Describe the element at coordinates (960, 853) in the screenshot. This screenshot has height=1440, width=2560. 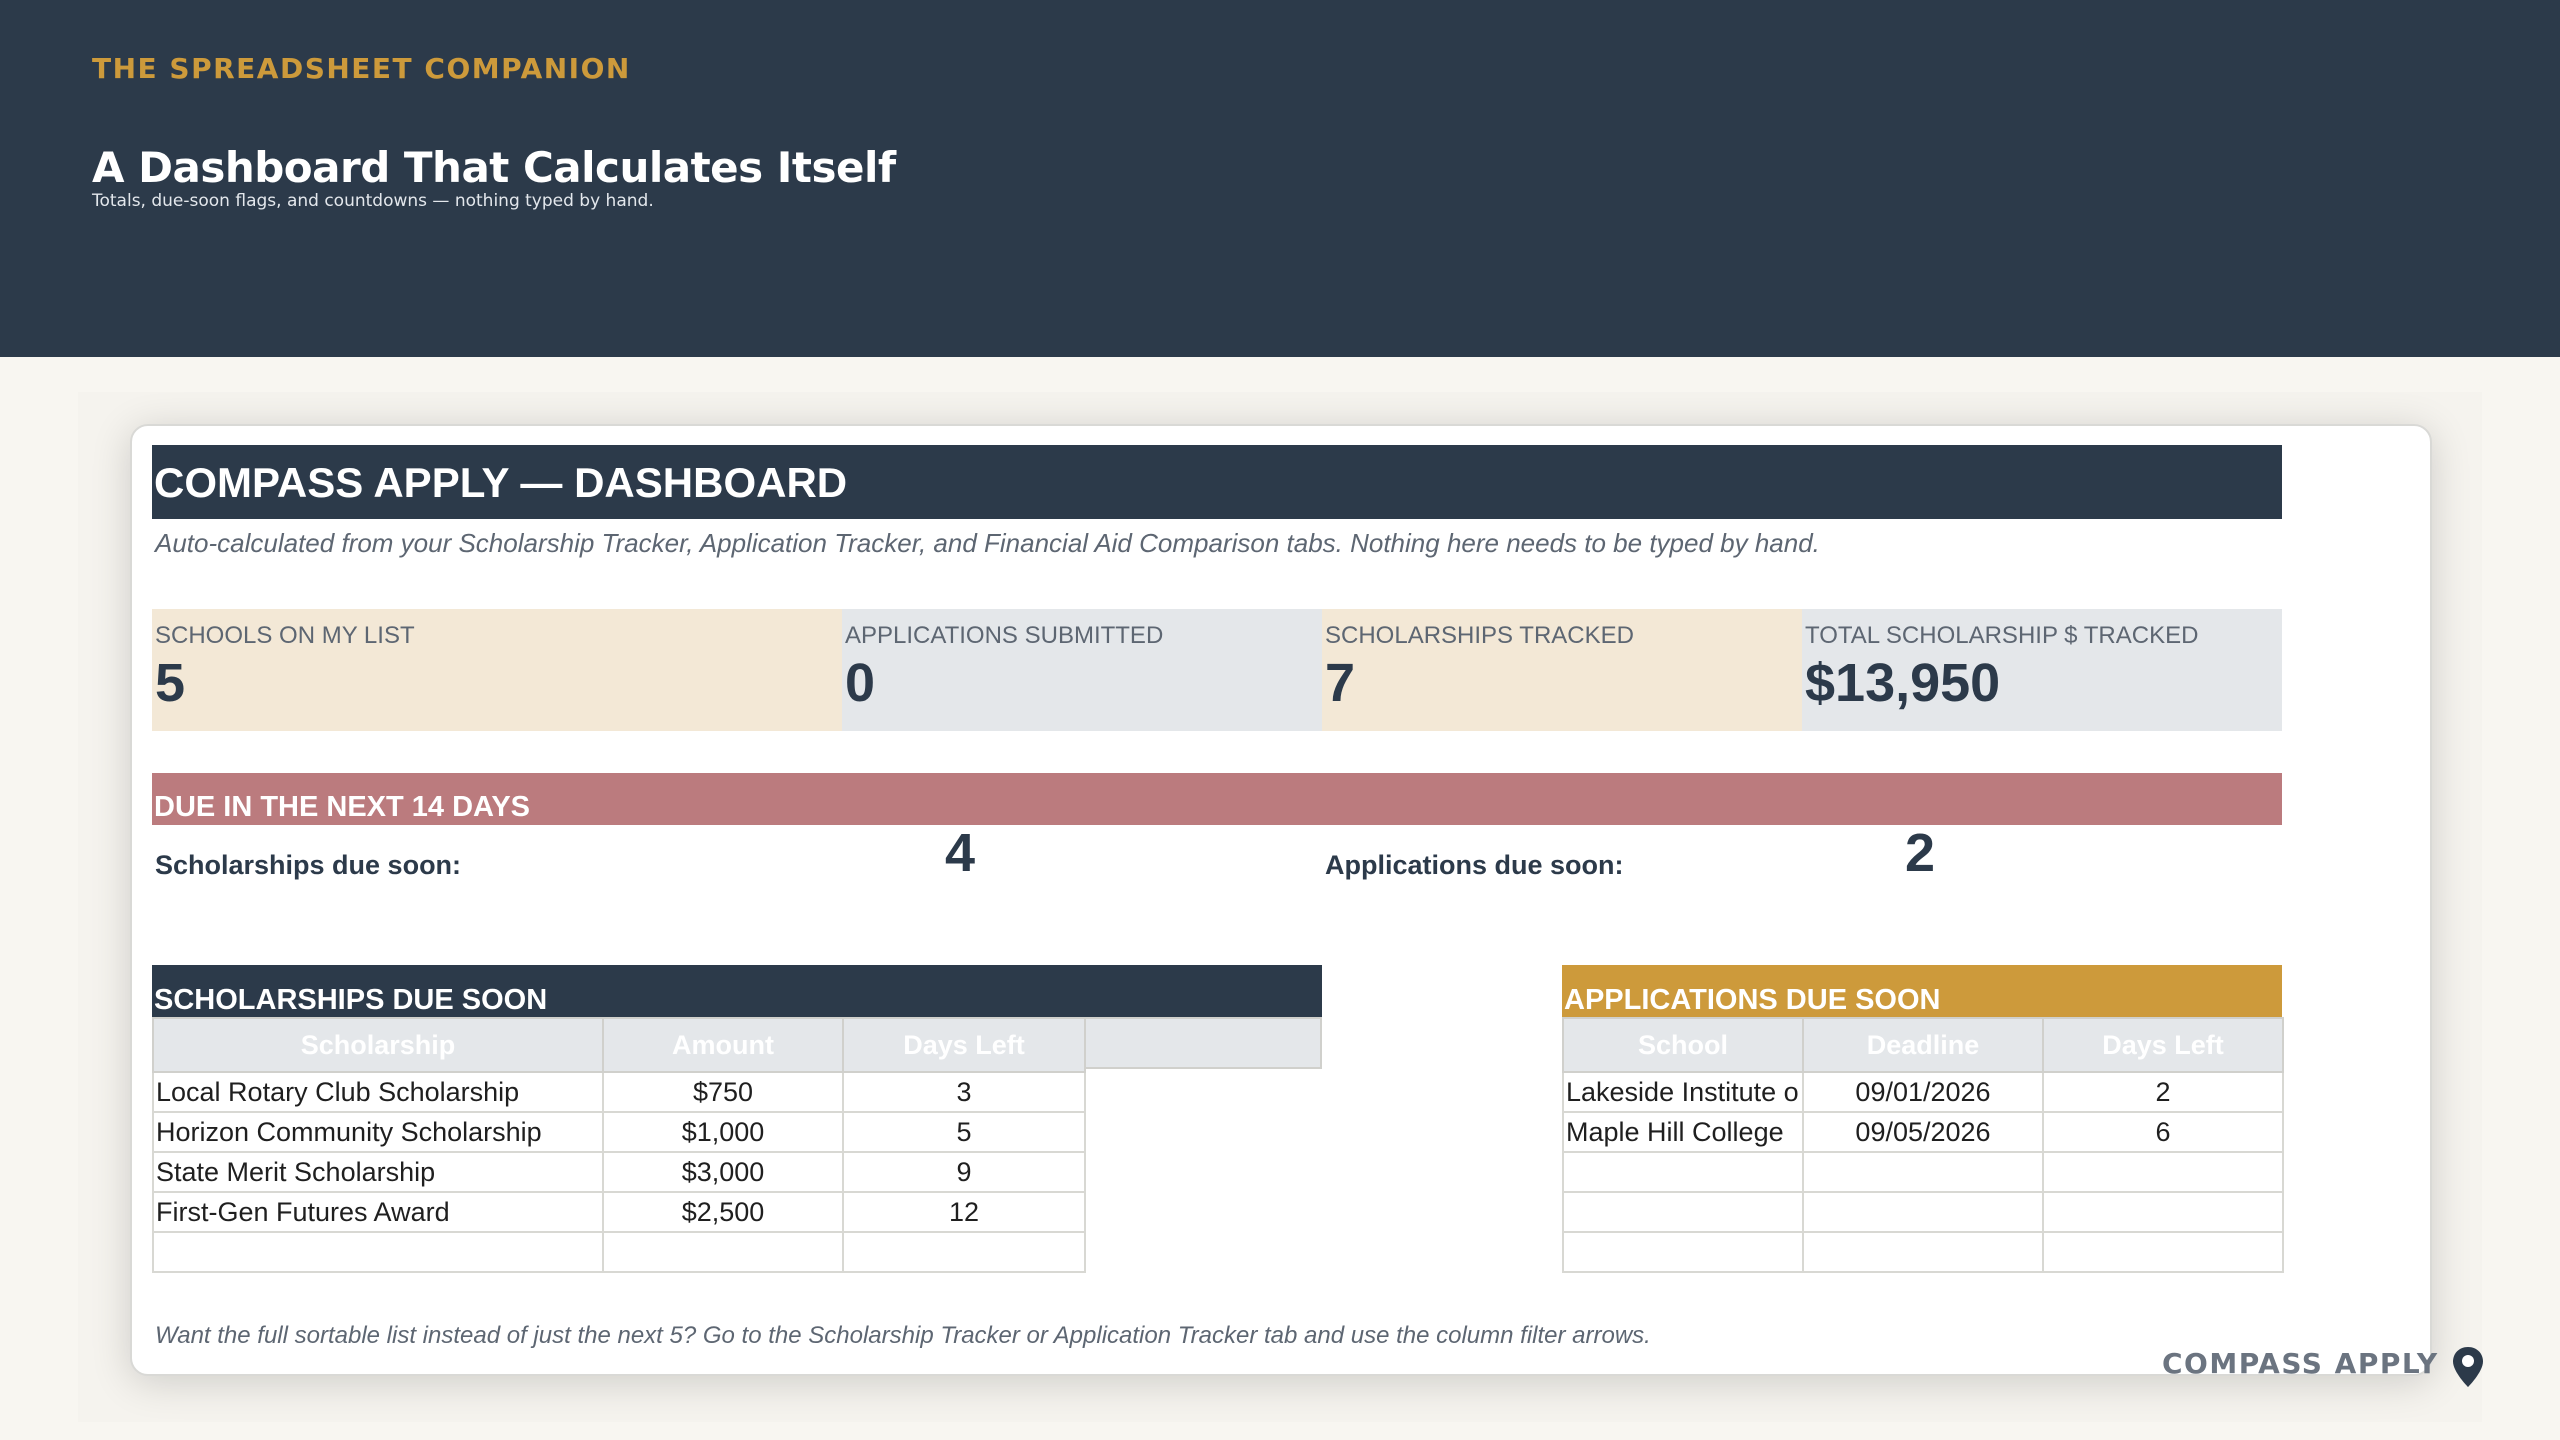
I see `scholarships-due-count: 4` at that location.